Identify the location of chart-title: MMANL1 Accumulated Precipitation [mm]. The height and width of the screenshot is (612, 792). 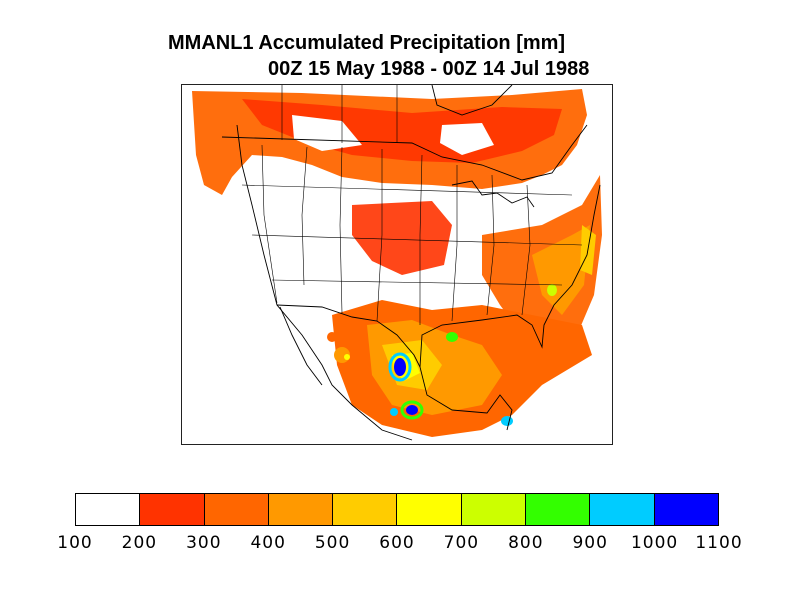
(367, 43).